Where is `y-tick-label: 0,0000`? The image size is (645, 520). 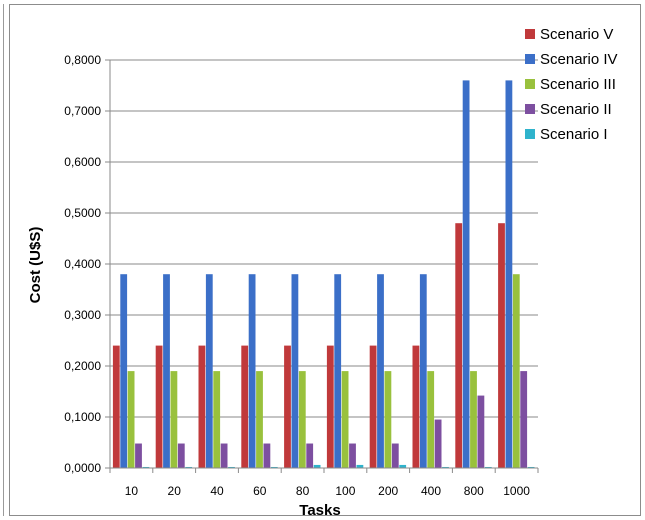
y-tick-label: 0,0000 is located at coordinates (82, 468).